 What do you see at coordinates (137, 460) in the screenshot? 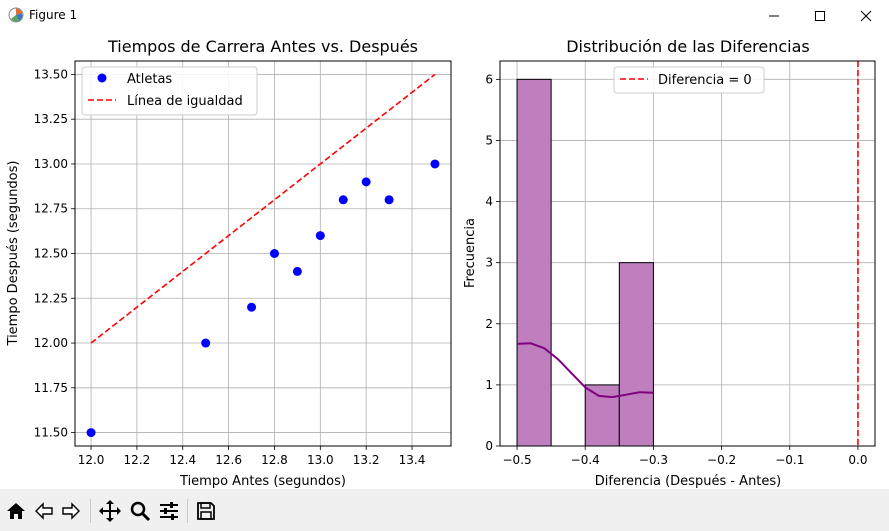
I see `scatter-xtick-label: 12.2` at bounding box center [137, 460].